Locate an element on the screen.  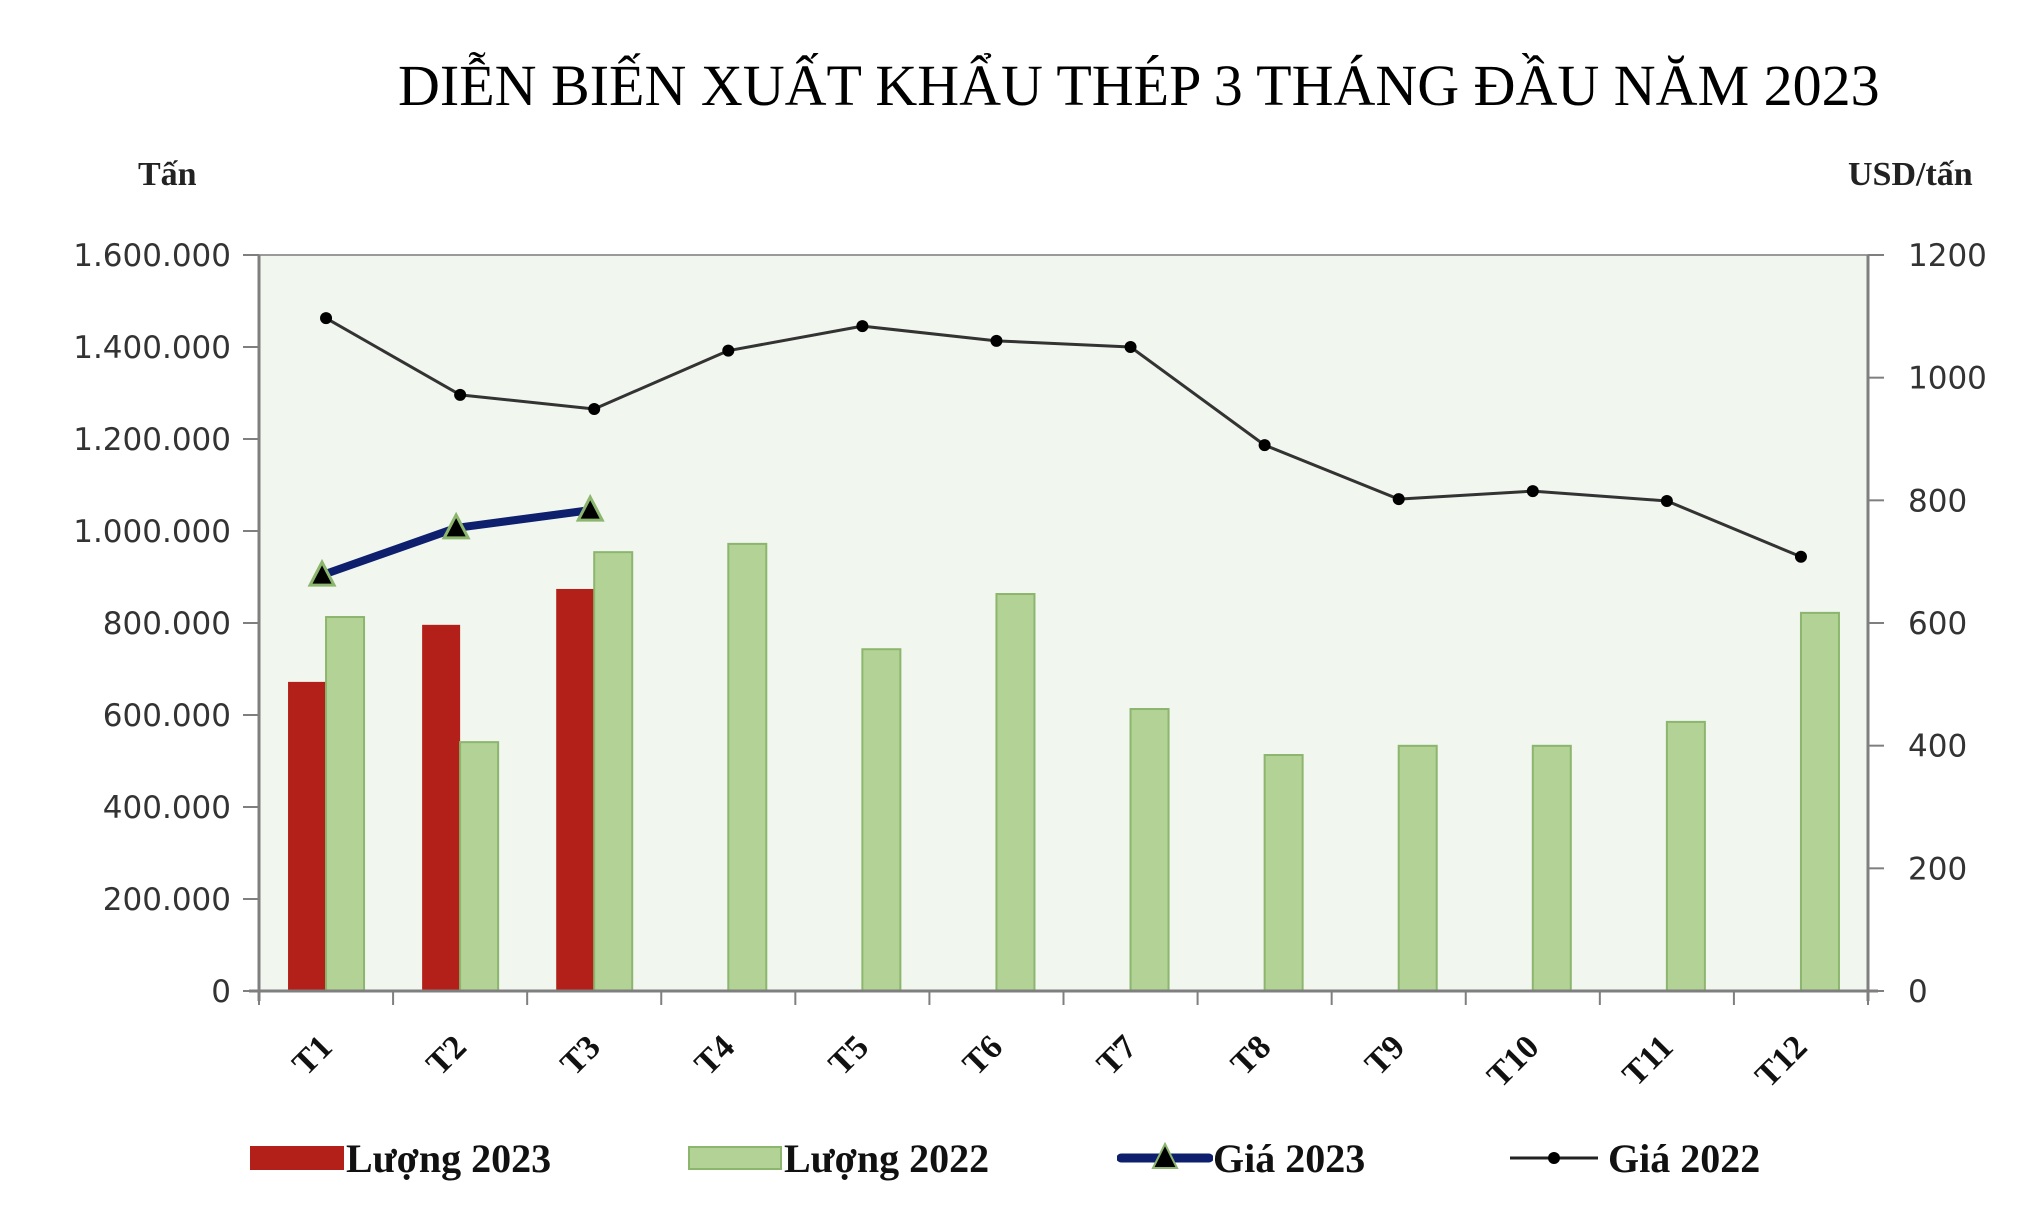
left-axis-tick-label: 0 is located at coordinates (221, 992).